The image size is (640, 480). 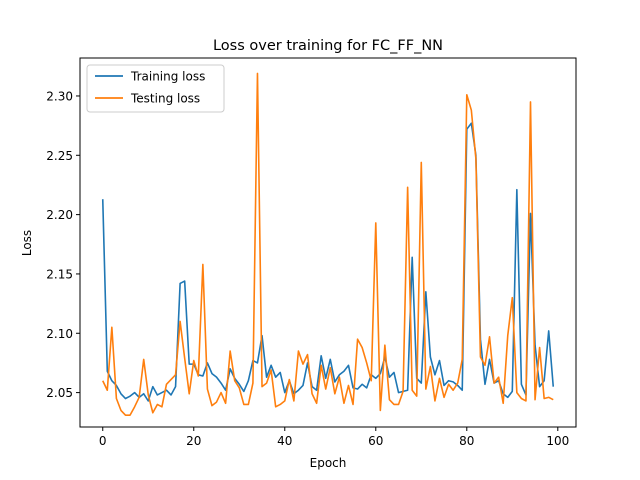 I want to click on legend: Training loss Testing loss, so click(x=155, y=88).